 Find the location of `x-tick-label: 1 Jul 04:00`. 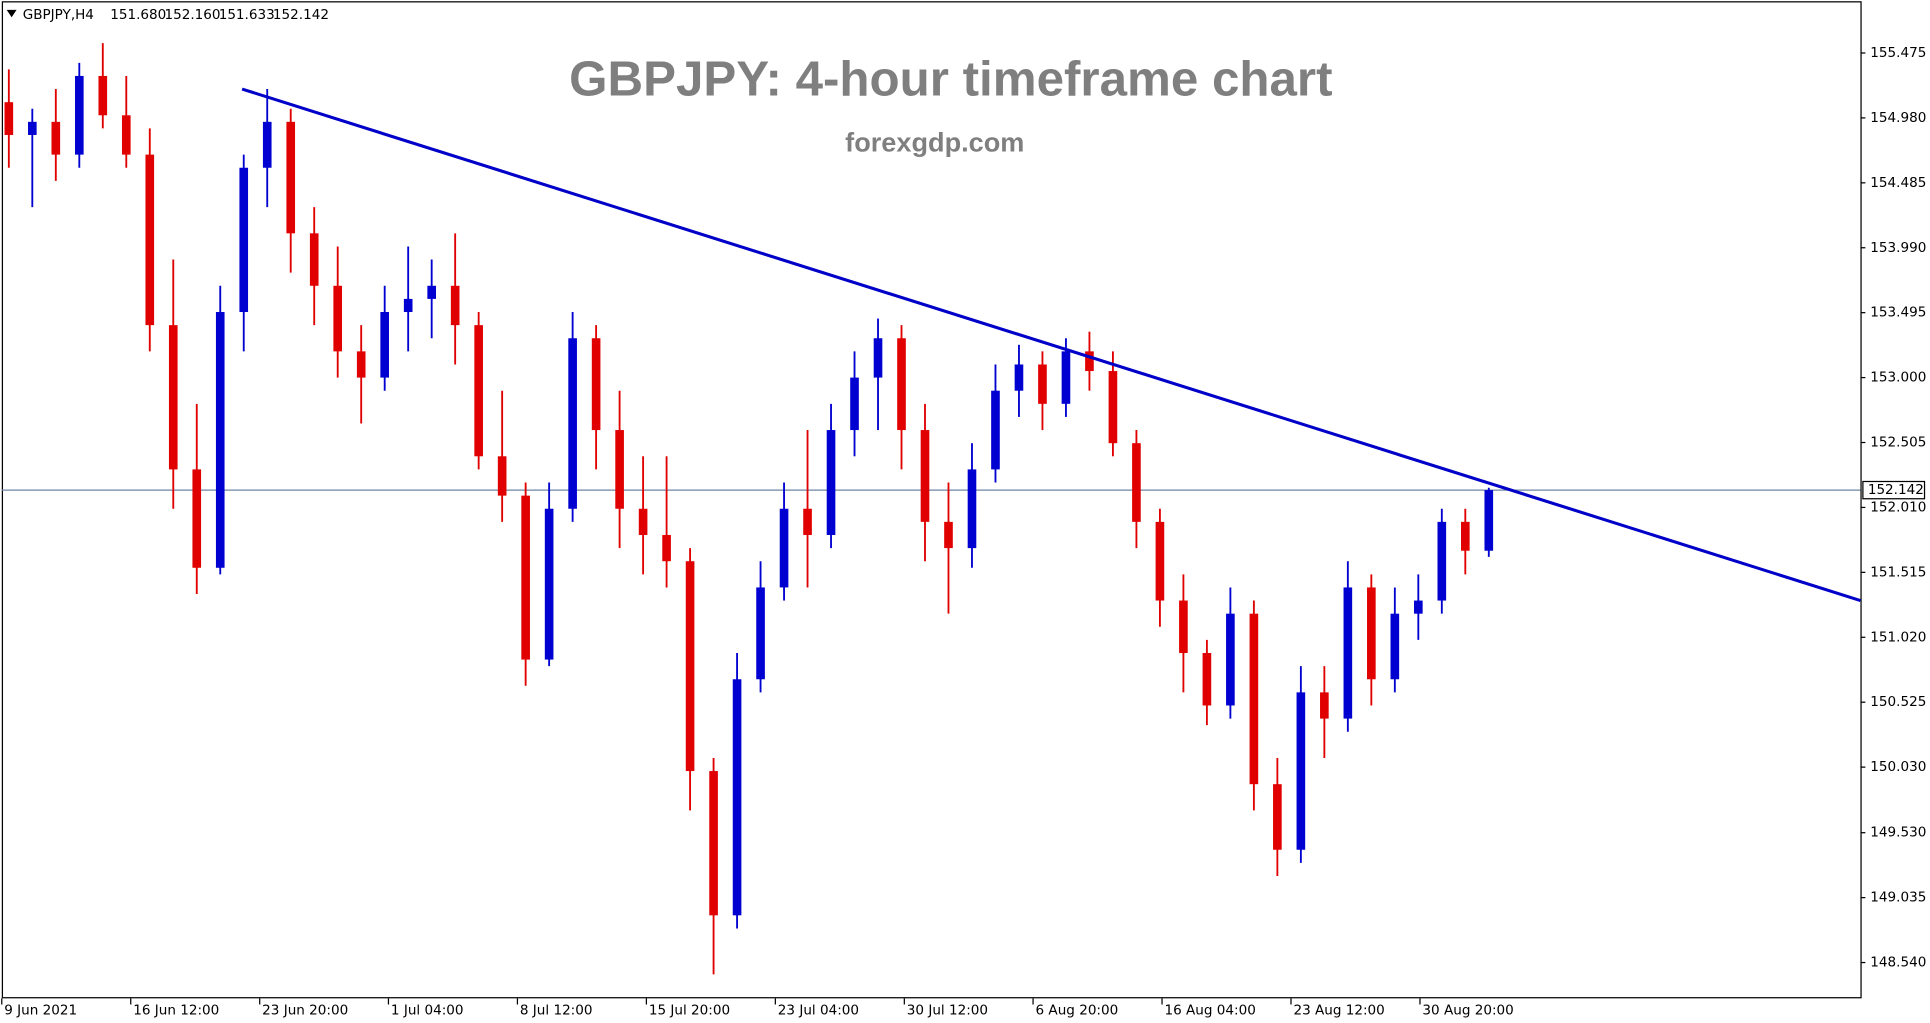

x-tick-label: 1 Jul 04:00 is located at coordinates (427, 1011).